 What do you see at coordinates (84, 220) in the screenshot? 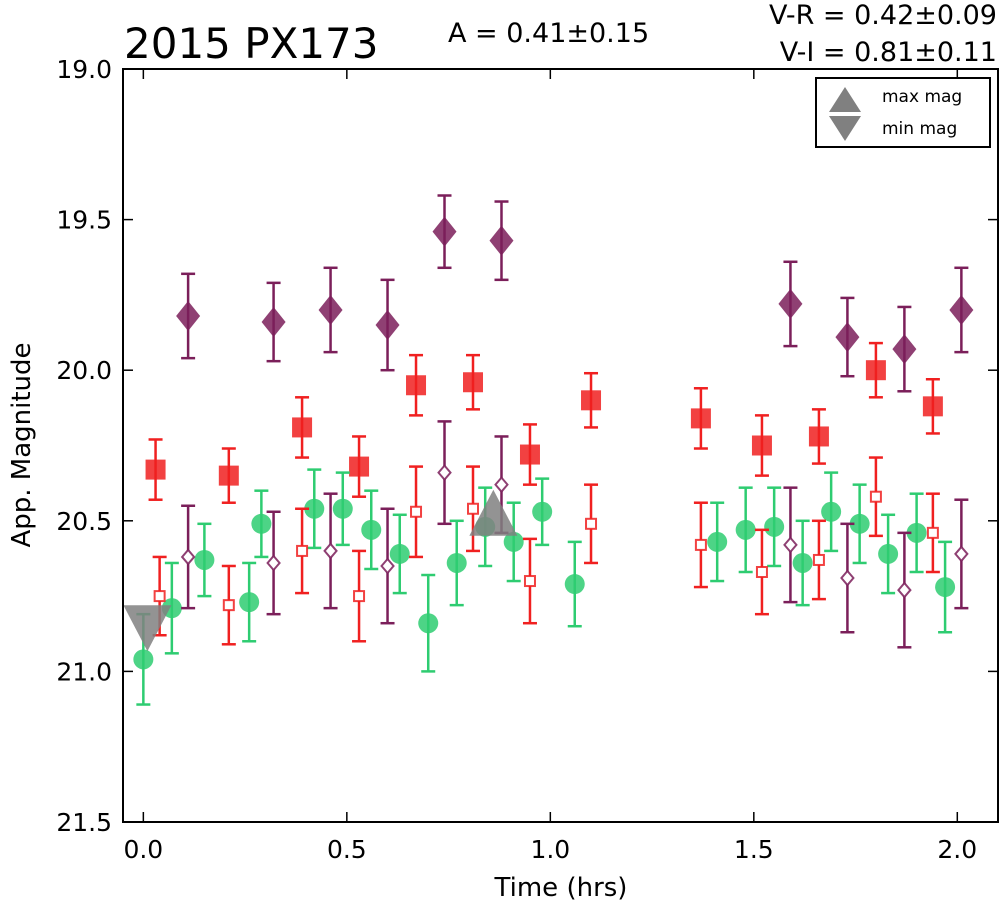
I see `y-tick-label-1: 19.5` at bounding box center [84, 220].